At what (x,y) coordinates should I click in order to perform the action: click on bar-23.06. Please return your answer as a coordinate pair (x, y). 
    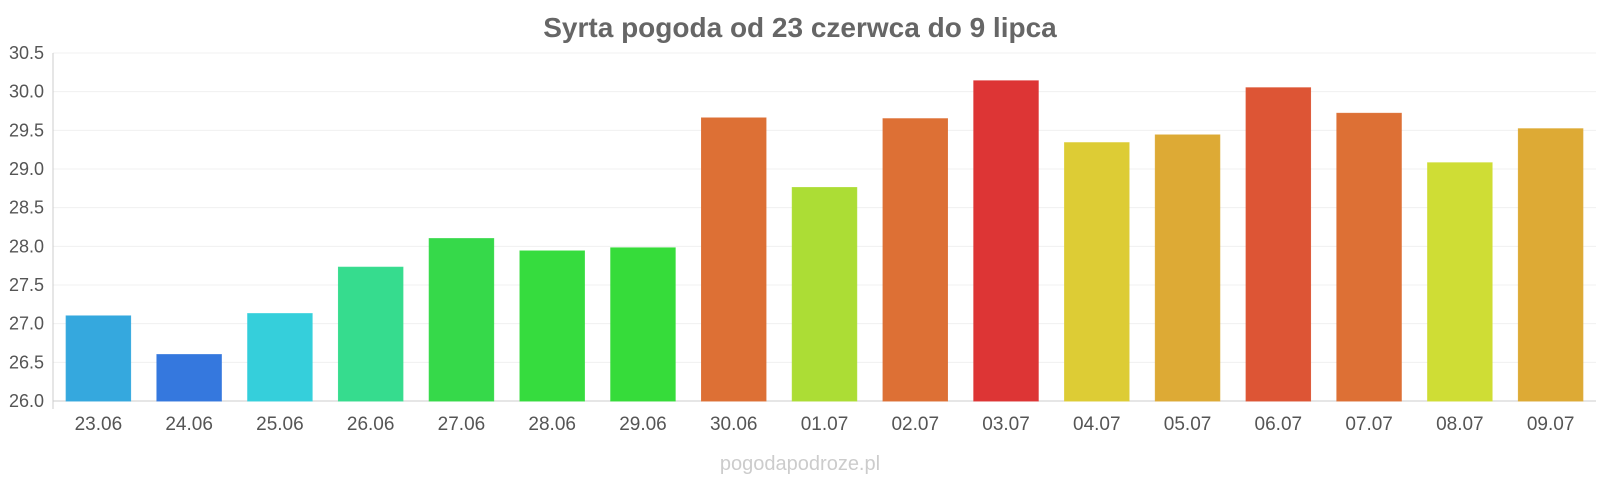
    Looking at the image, I should click on (98, 358).